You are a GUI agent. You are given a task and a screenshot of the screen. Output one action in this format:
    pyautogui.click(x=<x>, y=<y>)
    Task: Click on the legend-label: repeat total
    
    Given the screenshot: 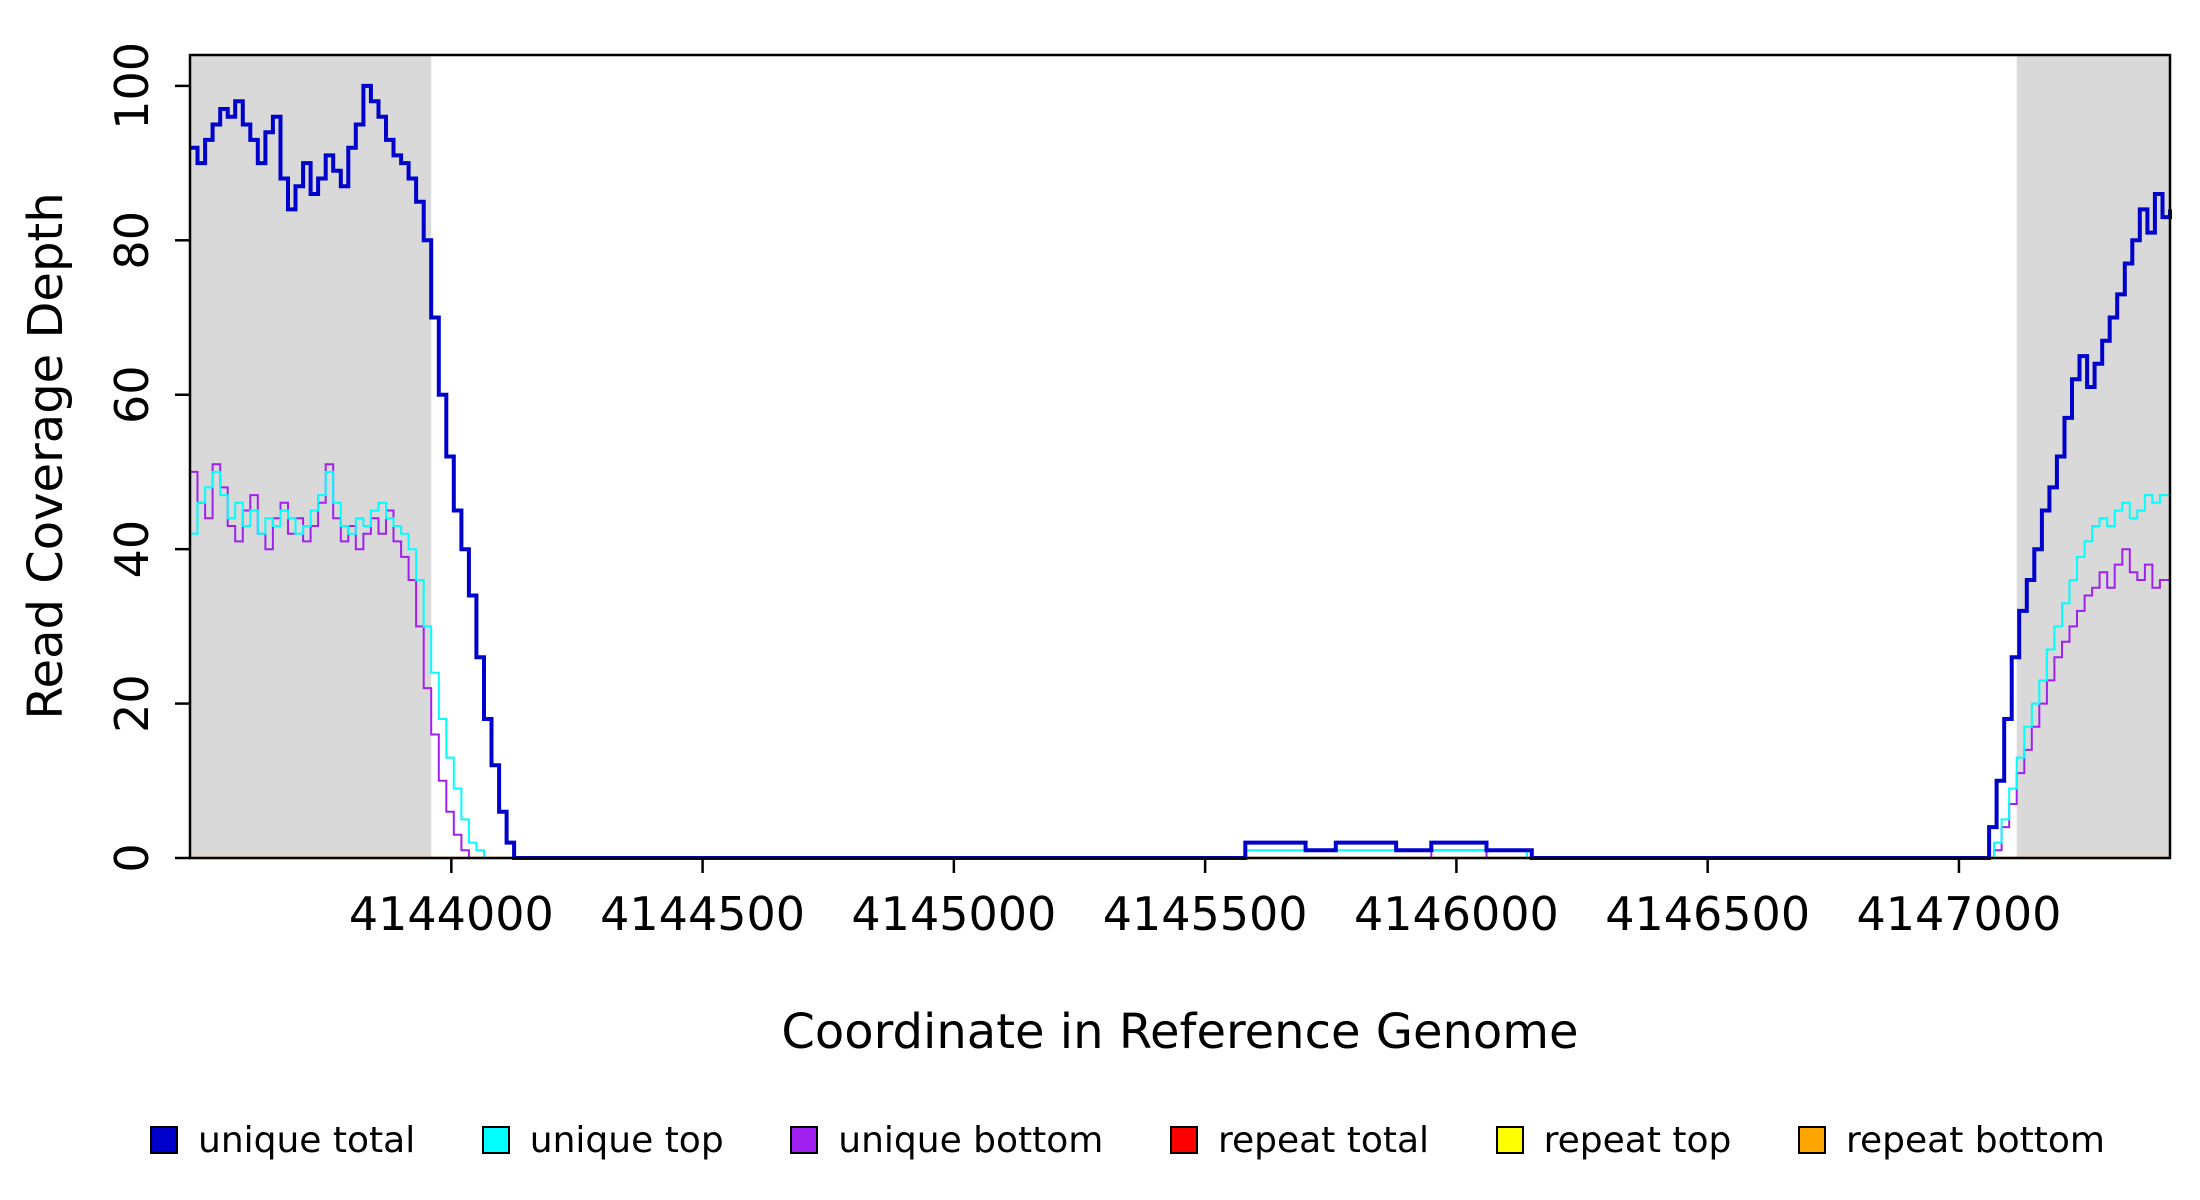 What is the action you would take?
    pyautogui.click(x=1323, y=1140)
    